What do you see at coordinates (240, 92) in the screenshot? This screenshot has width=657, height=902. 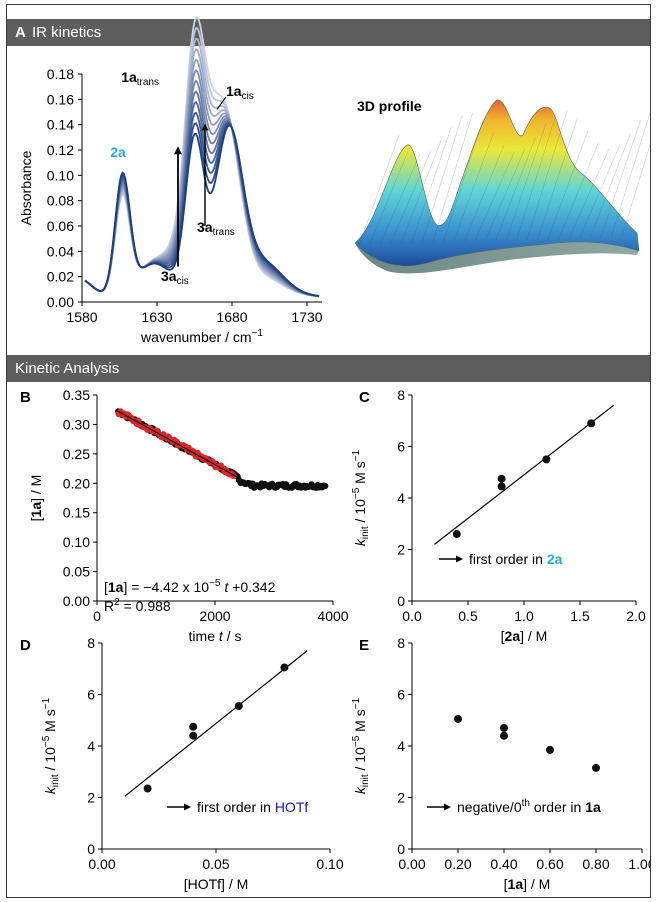 I see `peak-label-1a-cis: 1acis` at bounding box center [240, 92].